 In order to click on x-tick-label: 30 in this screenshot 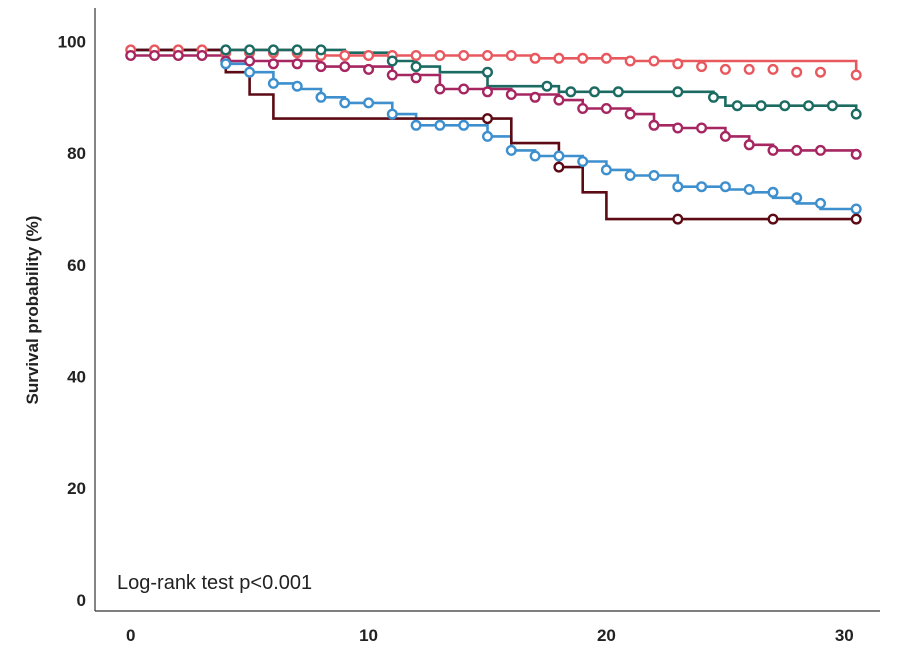, I will do `click(844, 635)`.